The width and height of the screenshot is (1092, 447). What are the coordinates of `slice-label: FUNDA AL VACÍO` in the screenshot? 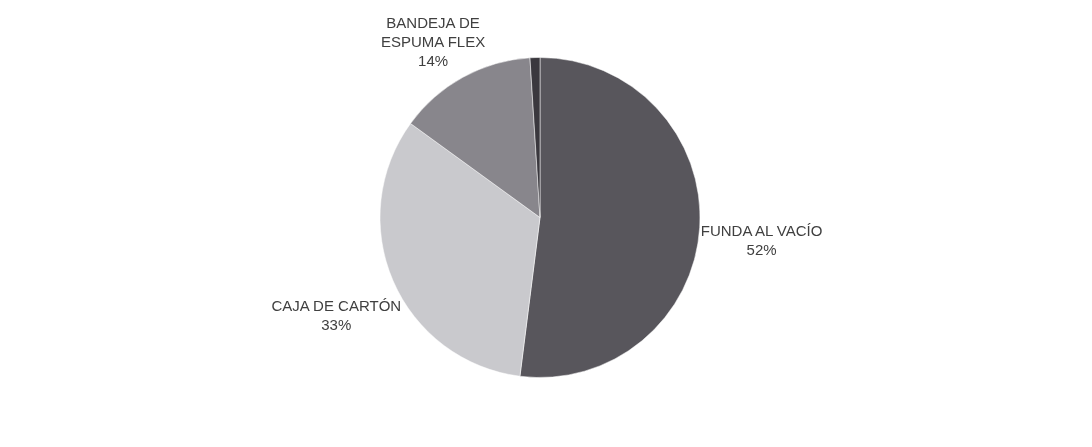 It's located at (761, 231).